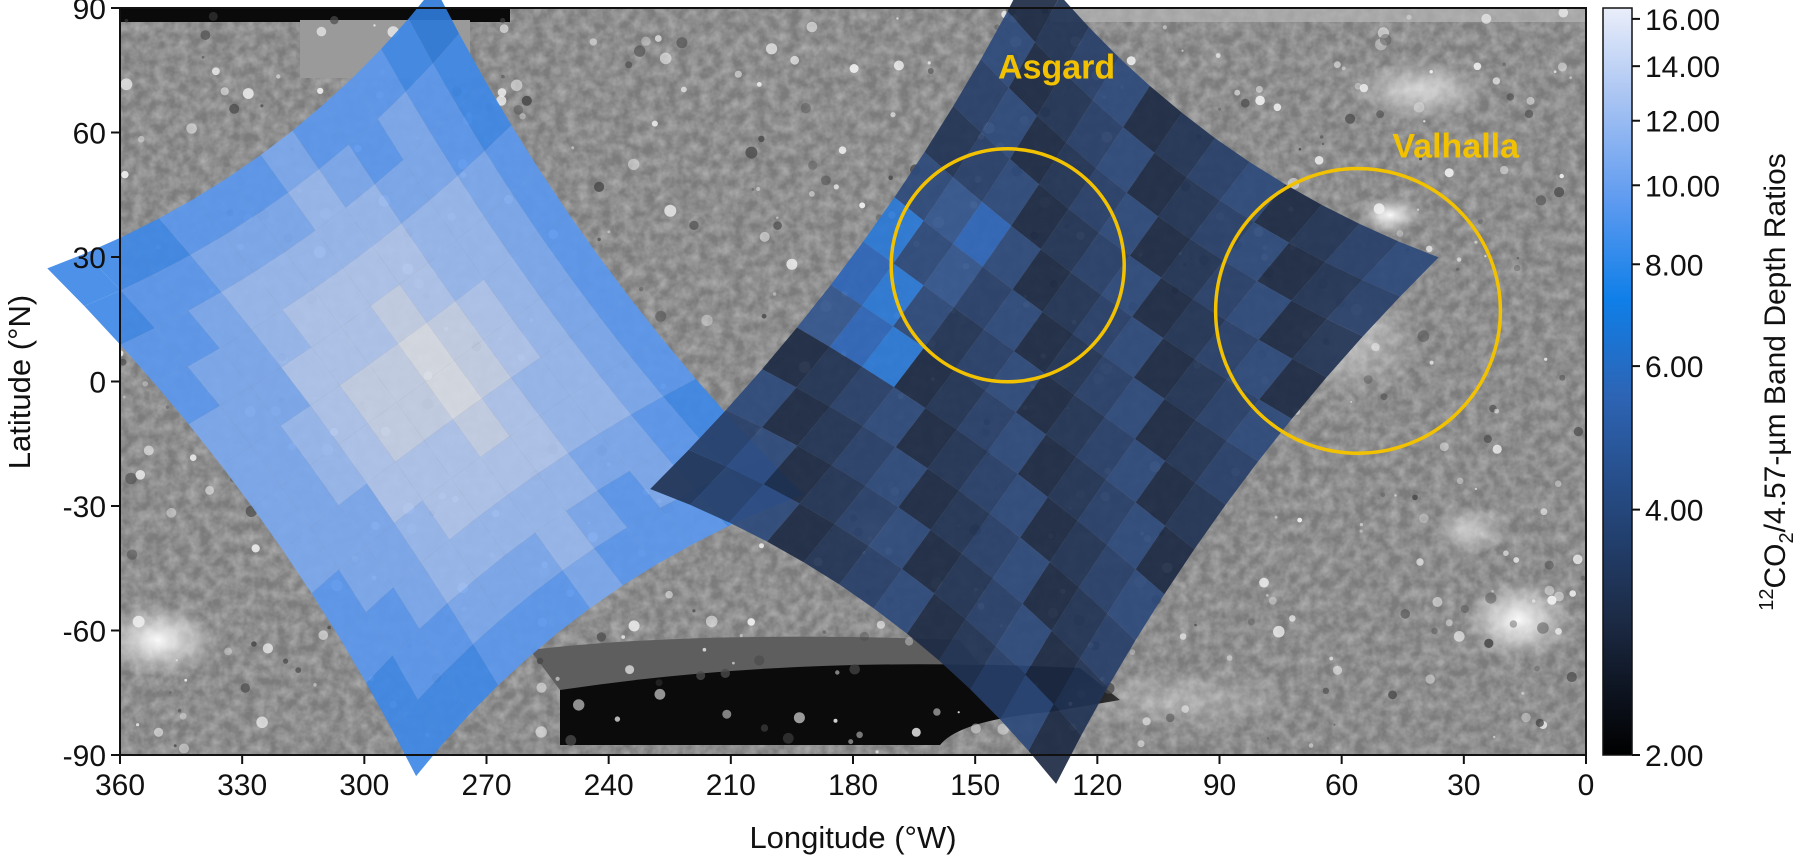  I want to click on colorbar-ticks: 16.00 14.00 12.00 10.00 8.00 6.00 4.00 2.00, so click(1676, 388).